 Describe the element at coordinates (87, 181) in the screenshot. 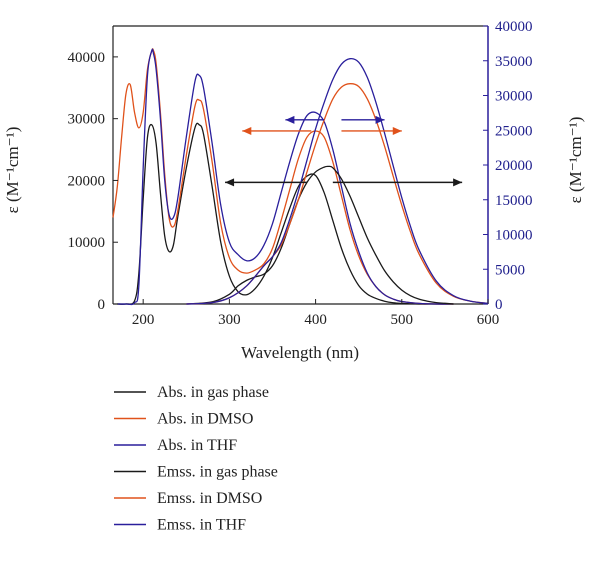

I see `y-left-tick-label: 20000` at that location.